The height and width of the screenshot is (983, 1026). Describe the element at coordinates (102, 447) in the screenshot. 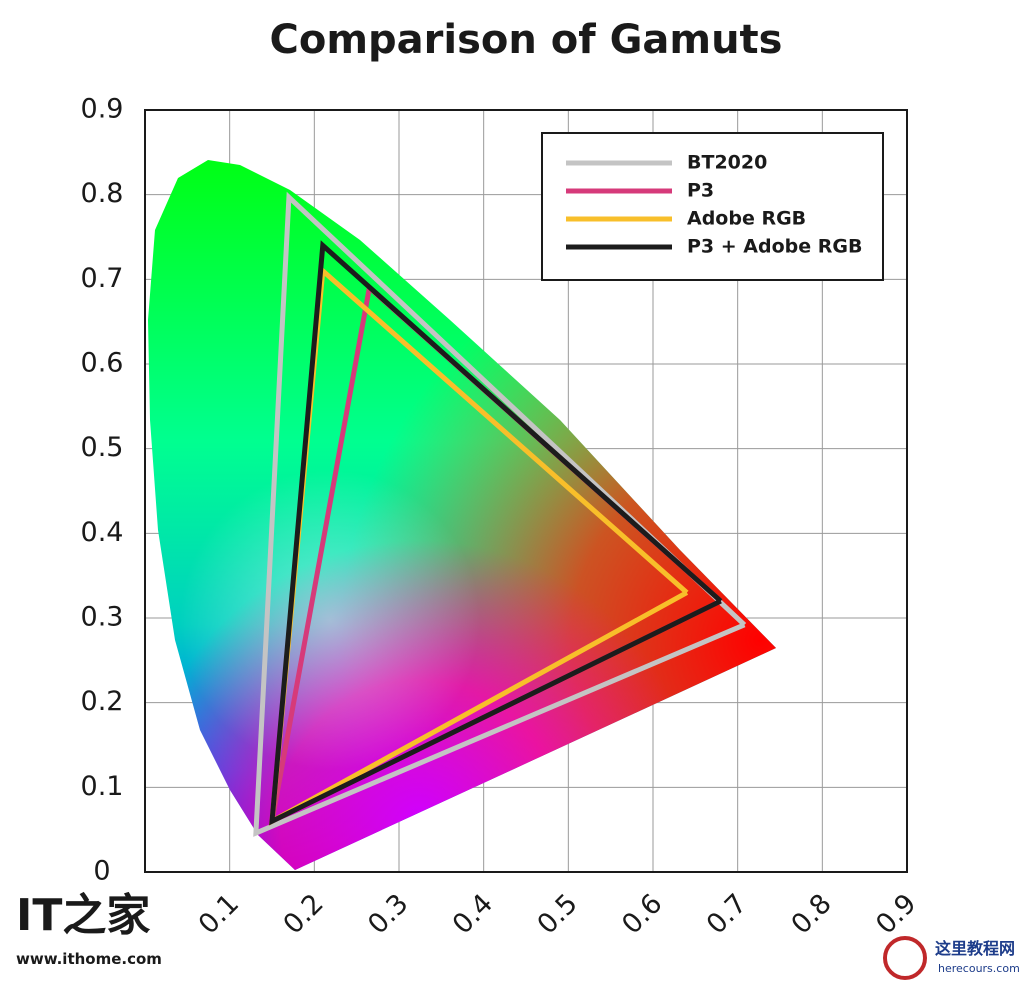

I see `y-tick-label: 0.5` at that location.